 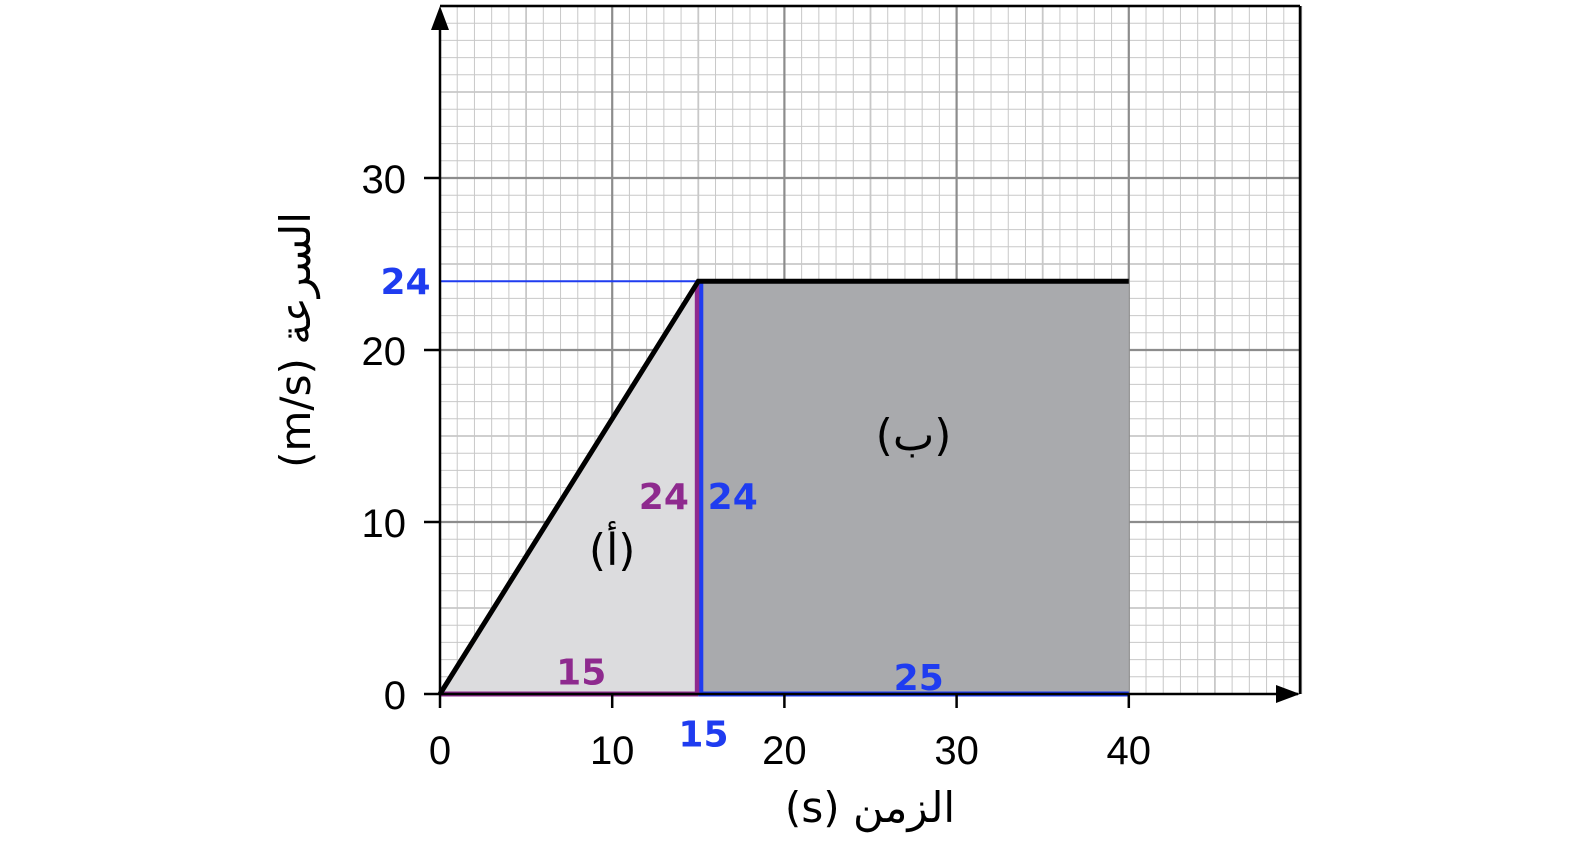 I want to click on x-tick-label: 20, so click(x=784, y=751).